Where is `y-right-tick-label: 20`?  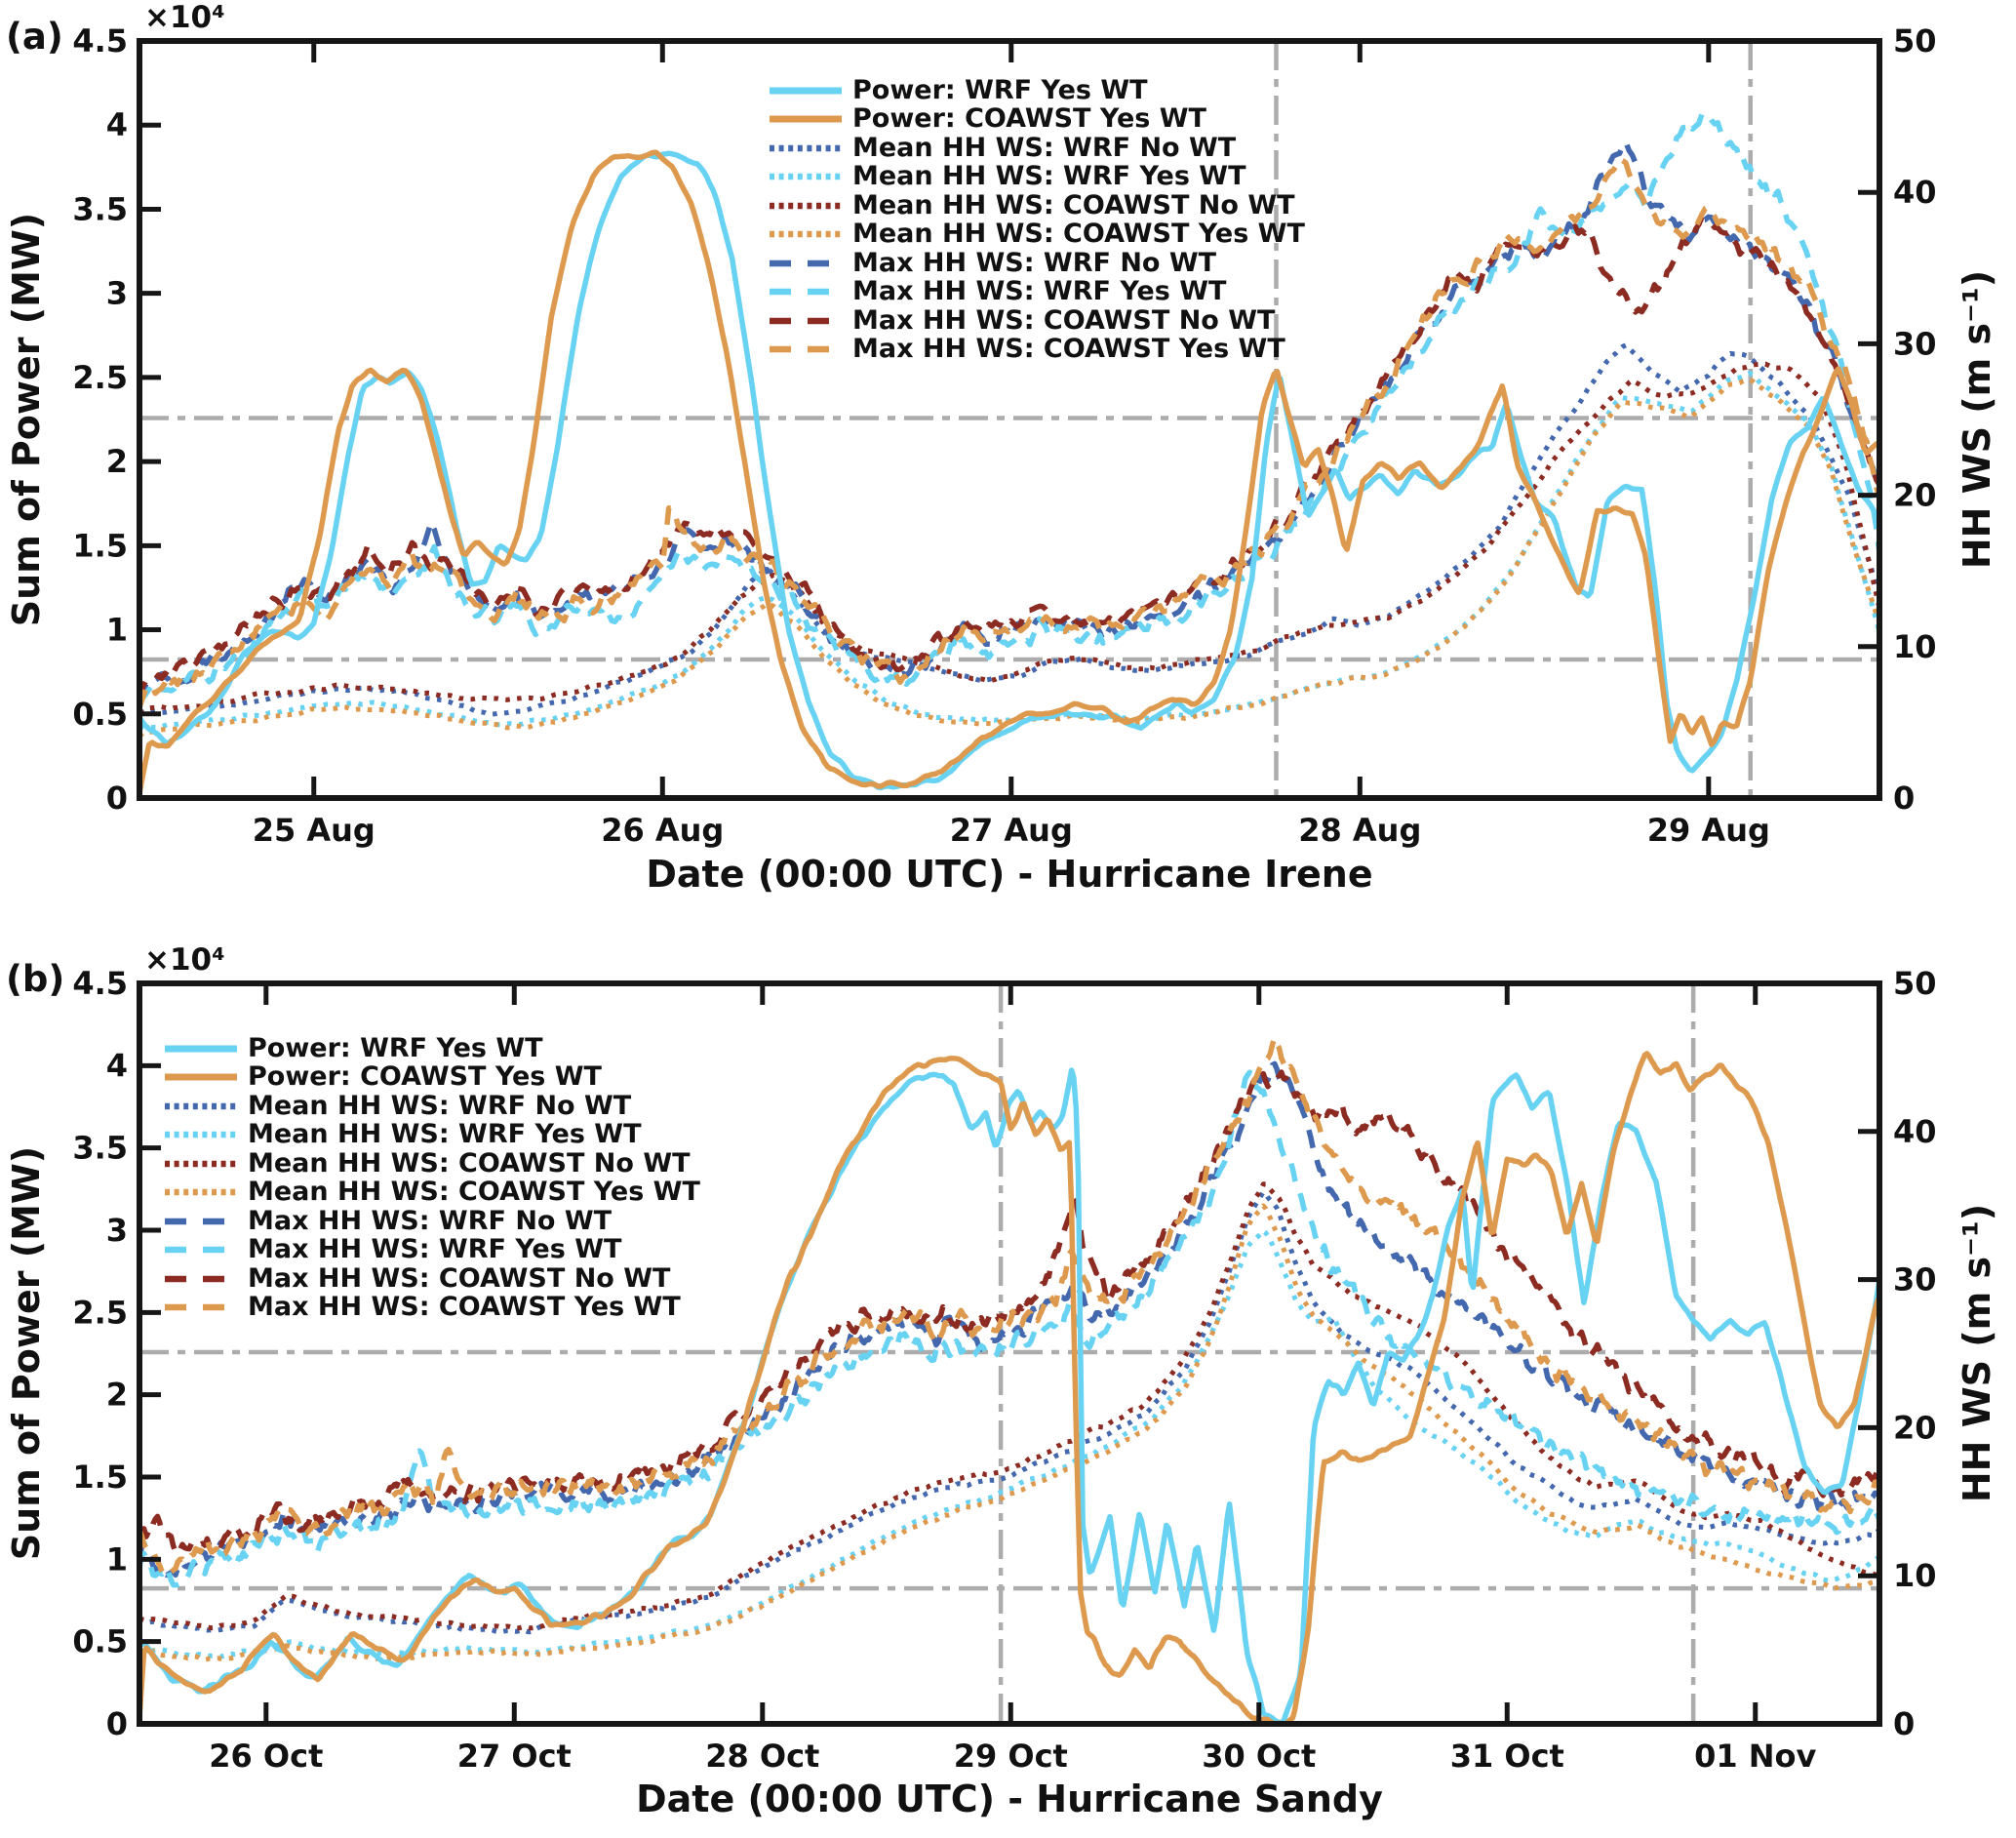
y-right-tick-label: 20 is located at coordinates (1915, 1428).